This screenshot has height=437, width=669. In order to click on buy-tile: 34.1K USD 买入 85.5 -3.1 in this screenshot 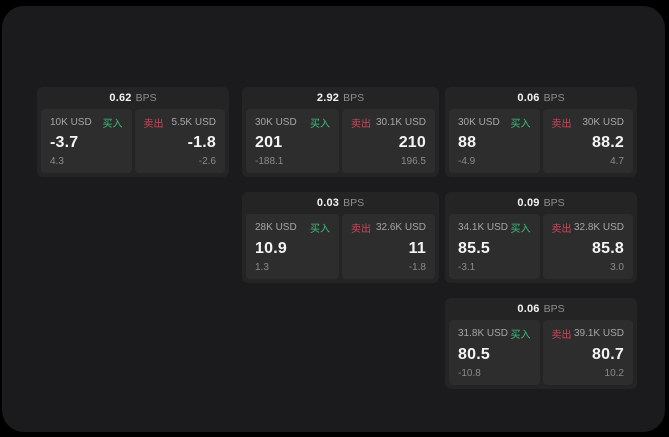, I will do `click(494, 246)`.